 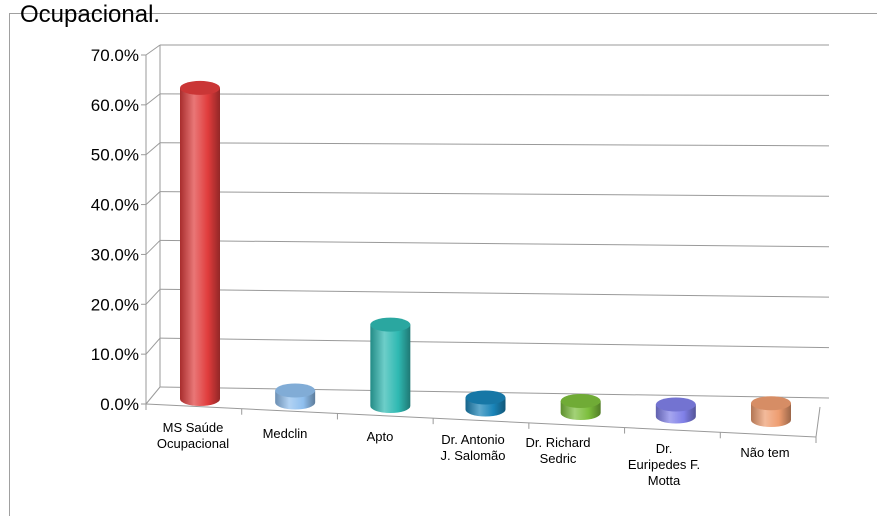 What do you see at coordinates (285, 433) in the screenshot?
I see `x-category-label: Medclin` at bounding box center [285, 433].